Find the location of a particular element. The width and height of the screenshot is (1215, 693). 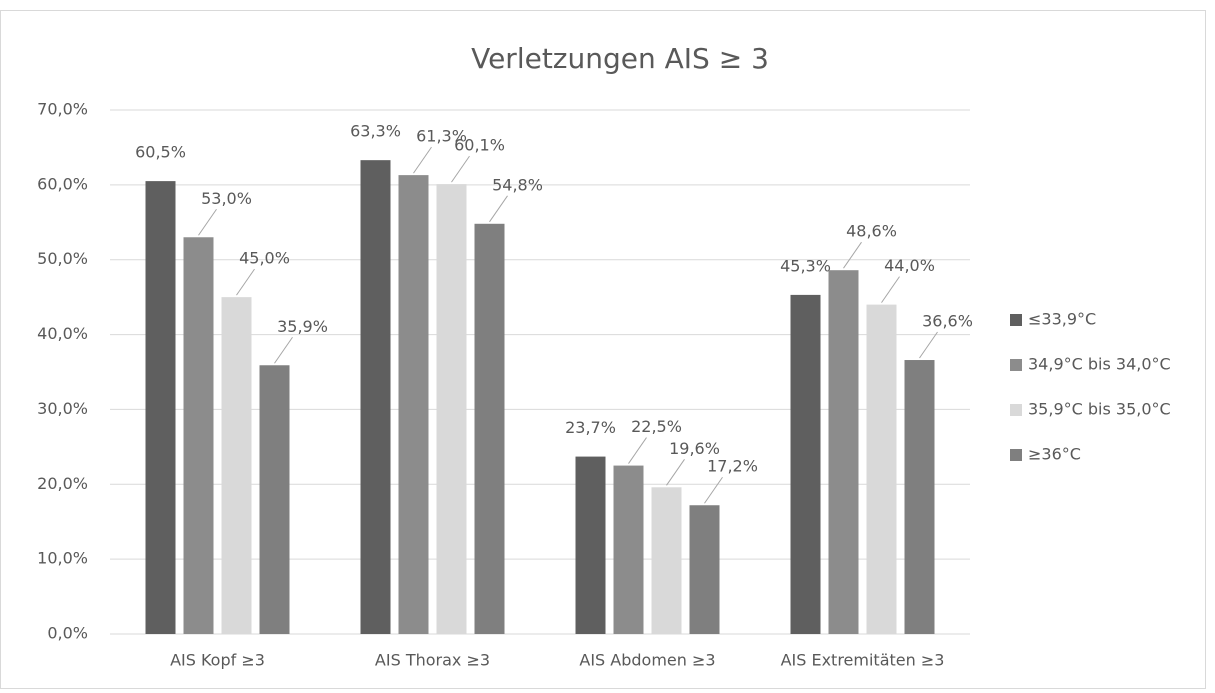

x-tick-label: AIS Abdomen ≥3 is located at coordinates (647, 660).